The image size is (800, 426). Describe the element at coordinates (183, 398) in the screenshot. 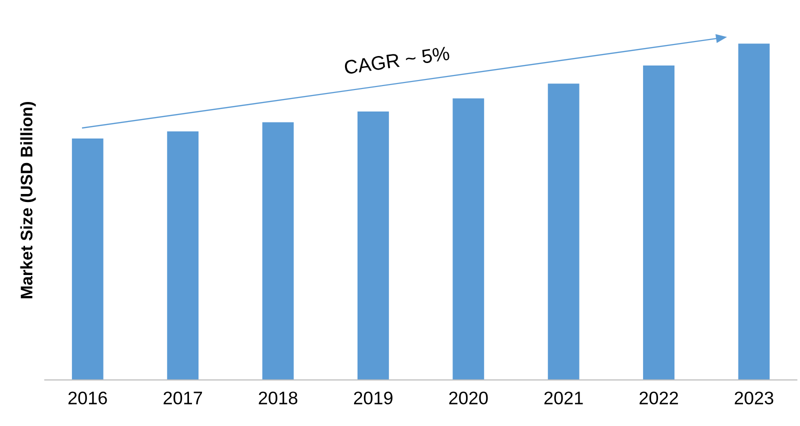

I see `x-tick-label: 2017` at that location.